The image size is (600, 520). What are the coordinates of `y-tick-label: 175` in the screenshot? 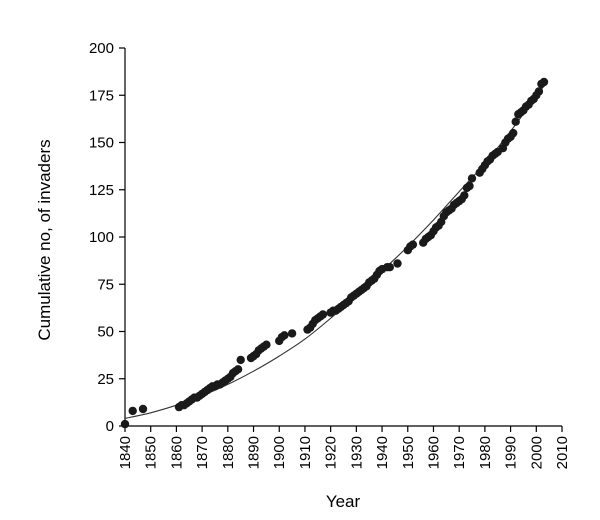 It's located at (101, 95).